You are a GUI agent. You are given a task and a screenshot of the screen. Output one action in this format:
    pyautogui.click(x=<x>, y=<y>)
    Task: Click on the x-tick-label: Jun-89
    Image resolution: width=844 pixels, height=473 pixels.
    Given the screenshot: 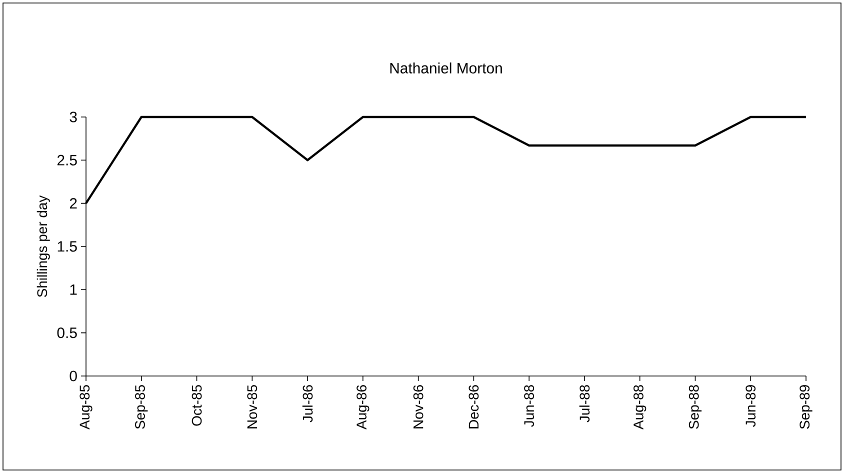 What is the action you would take?
    pyautogui.click(x=751, y=406)
    